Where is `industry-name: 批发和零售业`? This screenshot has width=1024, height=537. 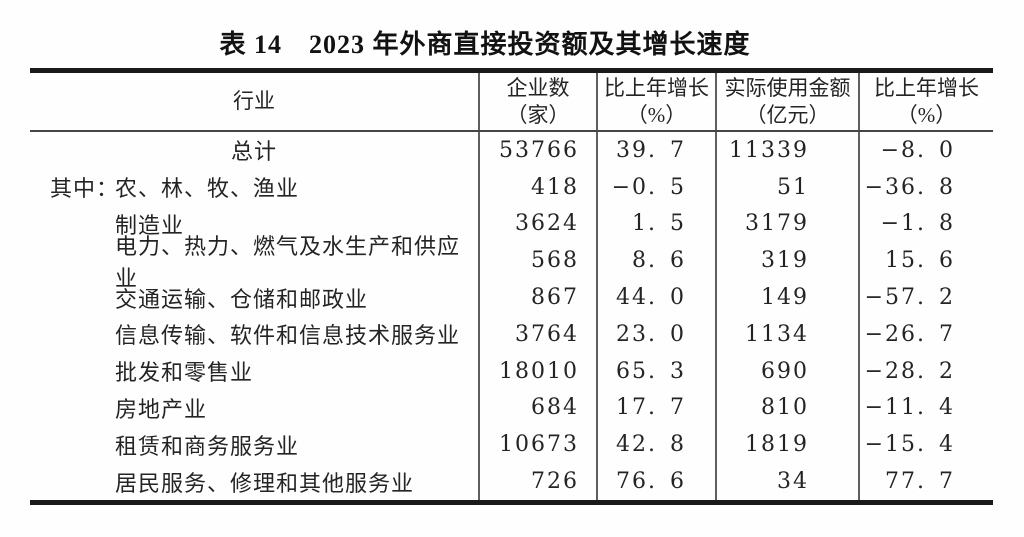 industry-name: 批发和零售业 is located at coordinates (184, 373).